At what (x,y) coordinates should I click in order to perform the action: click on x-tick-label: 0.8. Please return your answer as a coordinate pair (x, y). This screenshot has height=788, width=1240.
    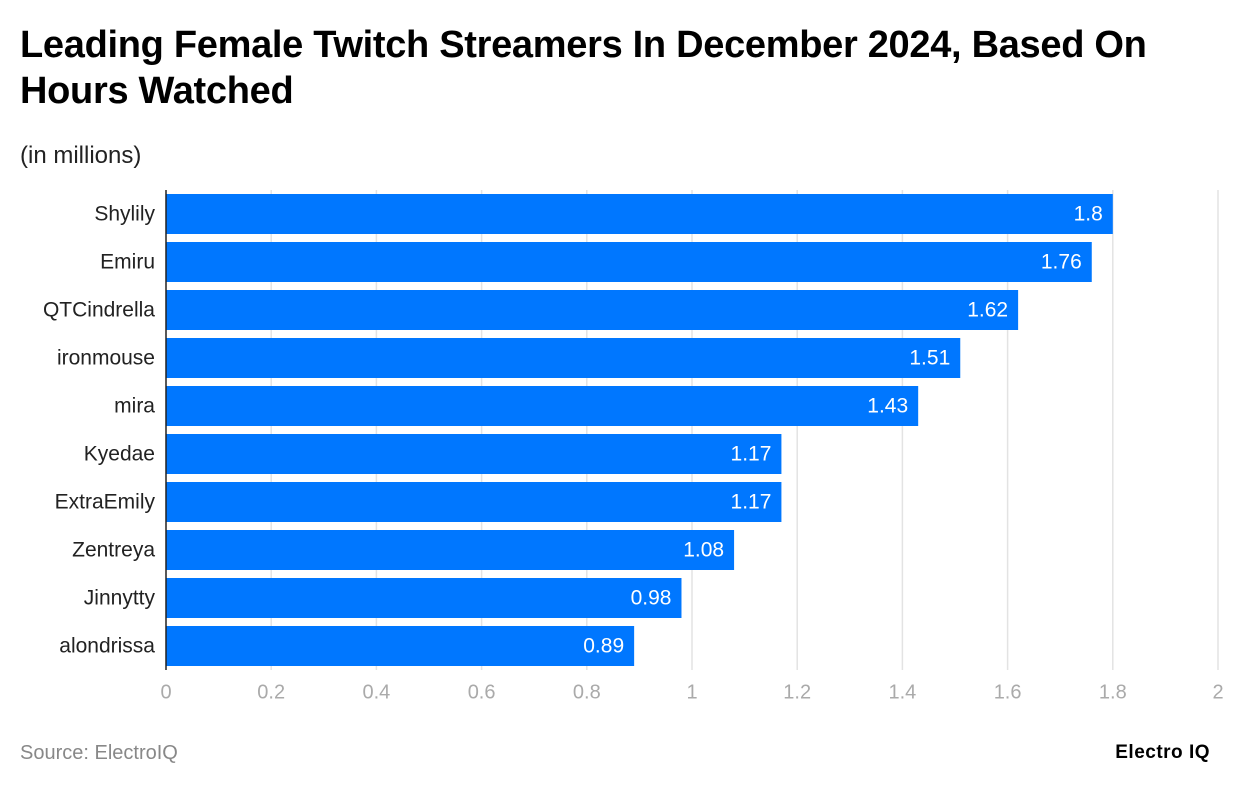
    Looking at the image, I should click on (587, 692).